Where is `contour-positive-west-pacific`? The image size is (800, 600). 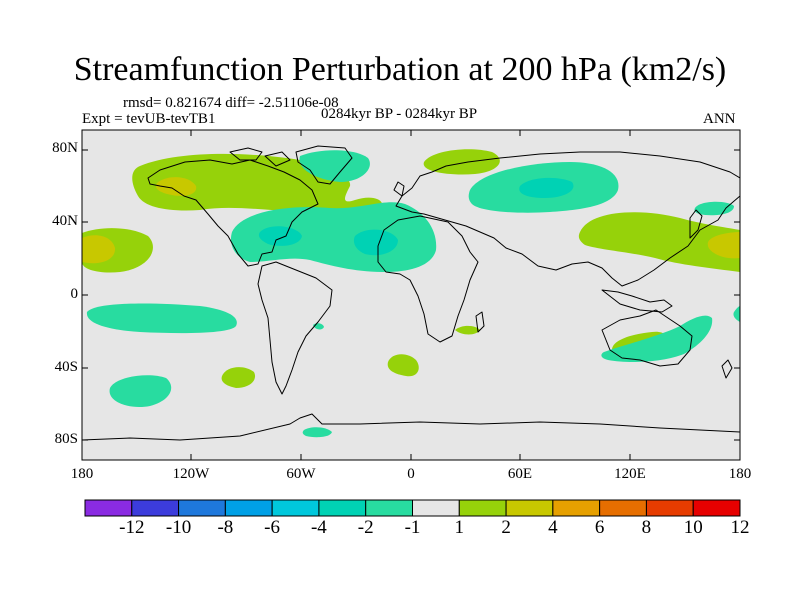
contour-positive-west-pacific is located at coordinates (659, 242).